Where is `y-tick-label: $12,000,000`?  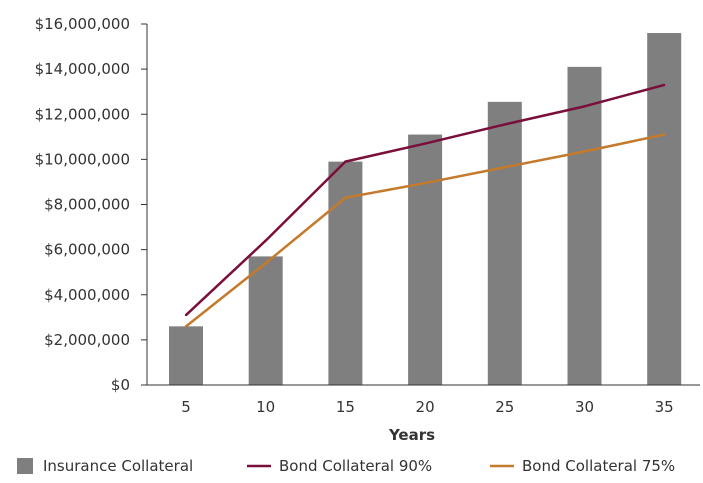 y-tick-label: $12,000,000 is located at coordinates (82, 114).